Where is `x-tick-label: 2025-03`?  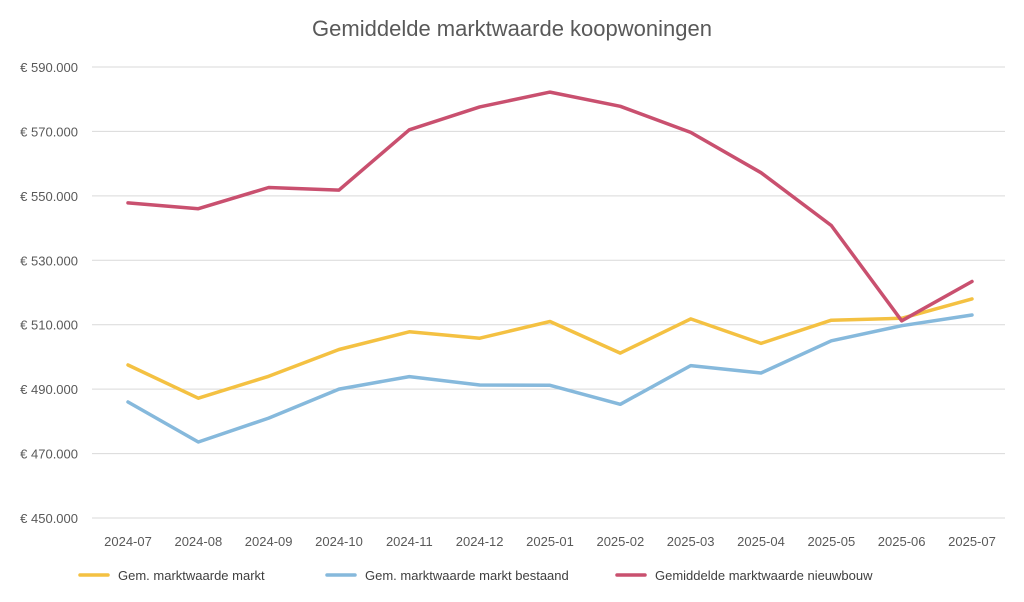 x-tick-label: 2025-03 is located at coordinates (691, 541).